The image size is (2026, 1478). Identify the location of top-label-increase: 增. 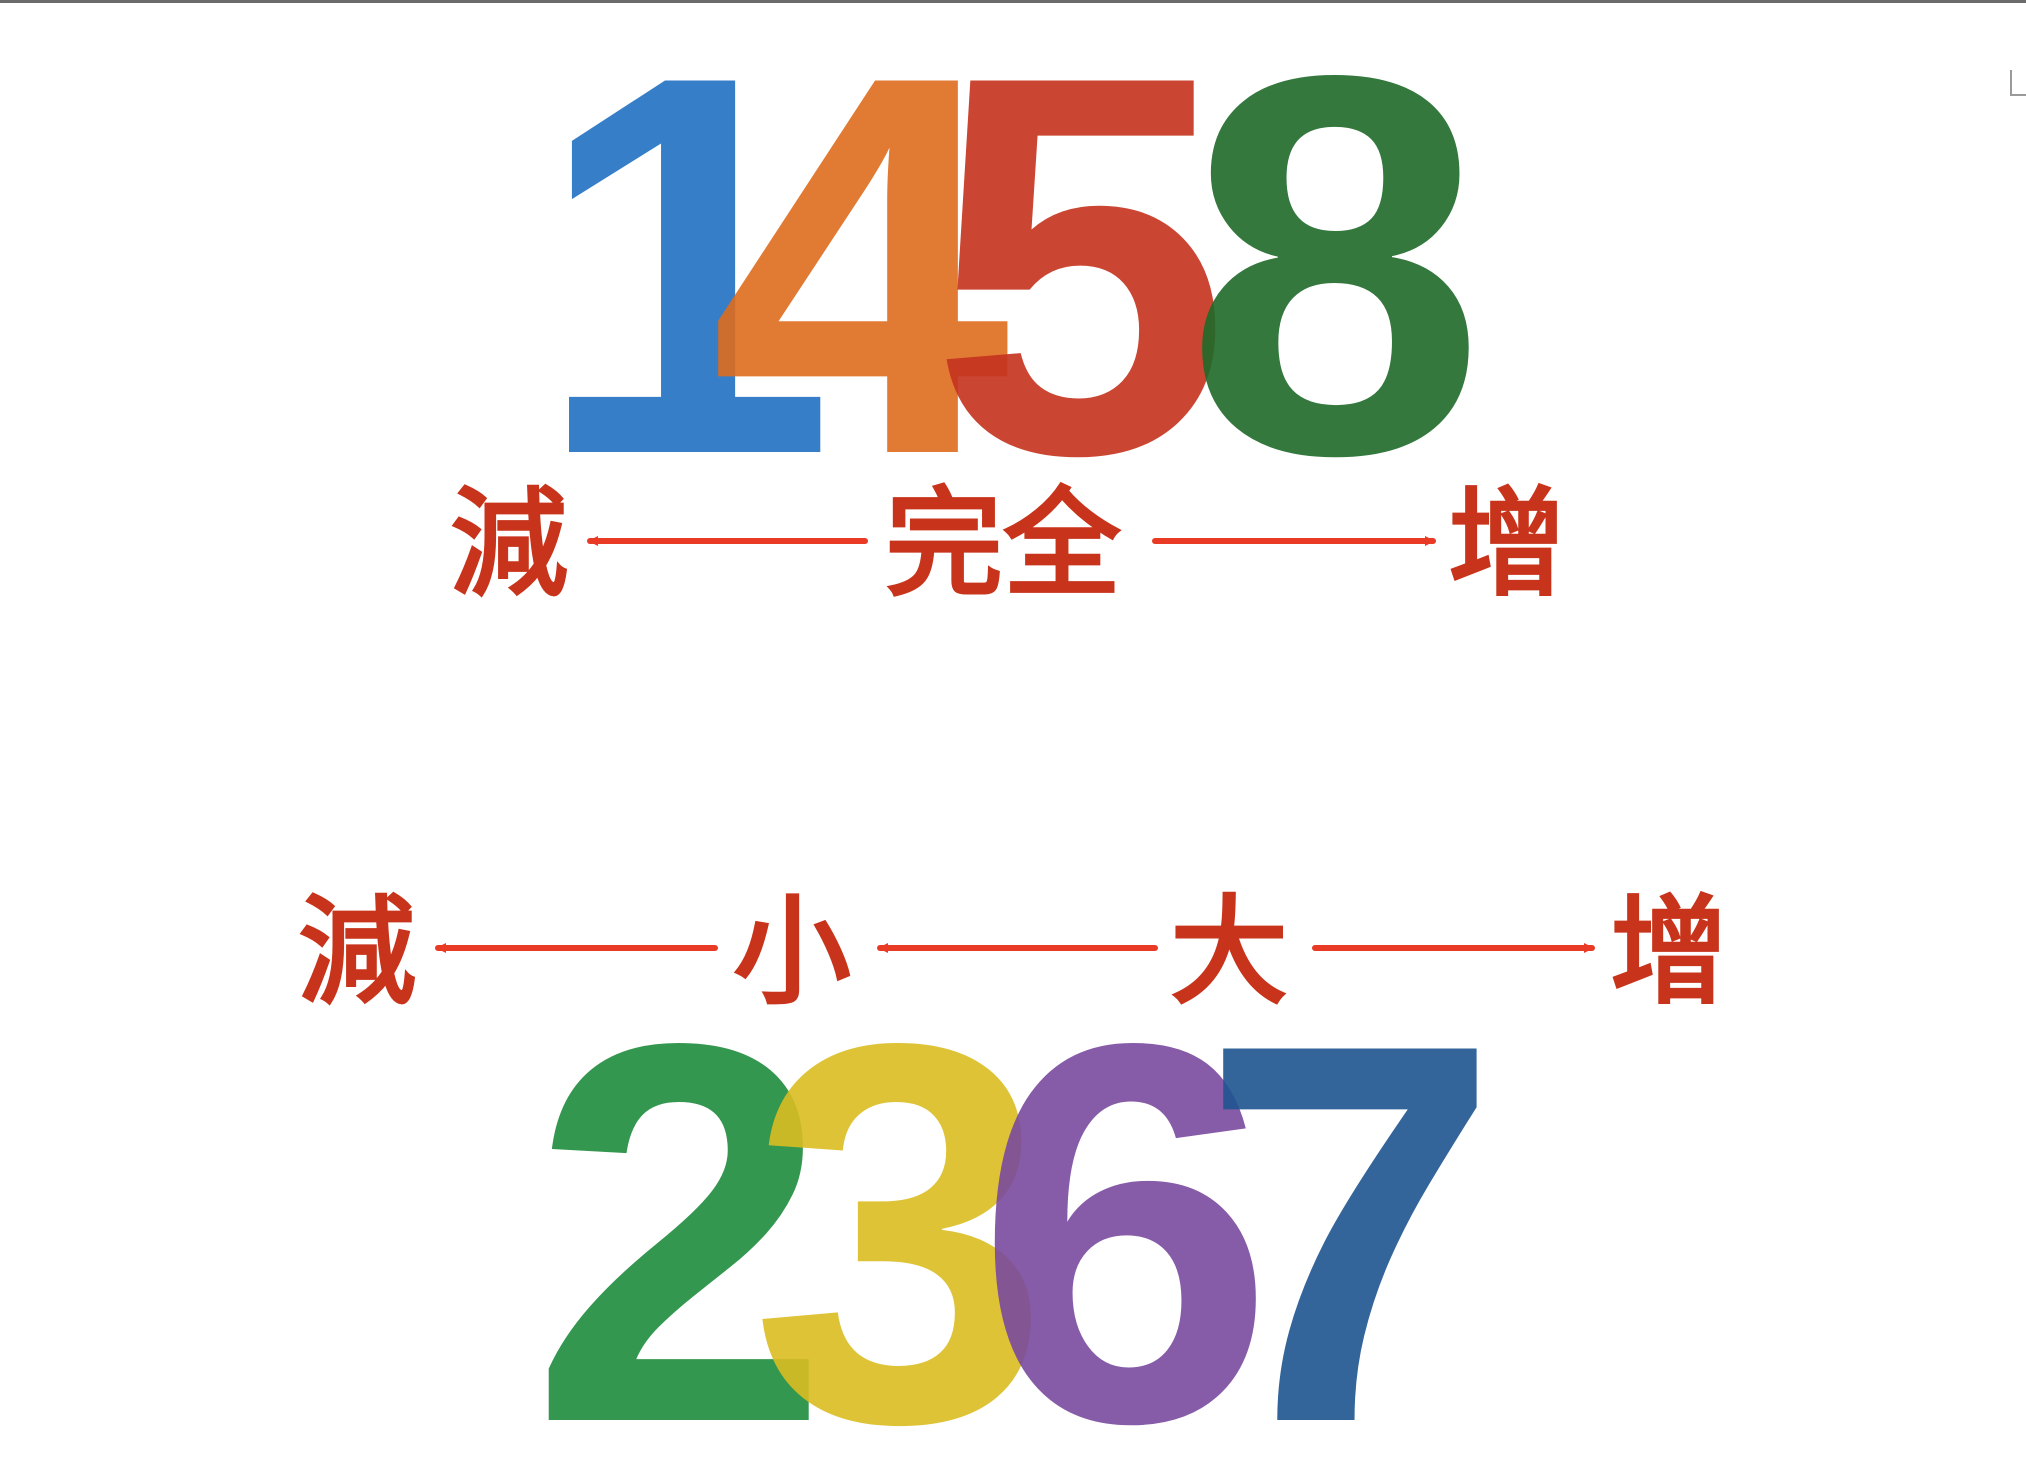
(1507, 544).